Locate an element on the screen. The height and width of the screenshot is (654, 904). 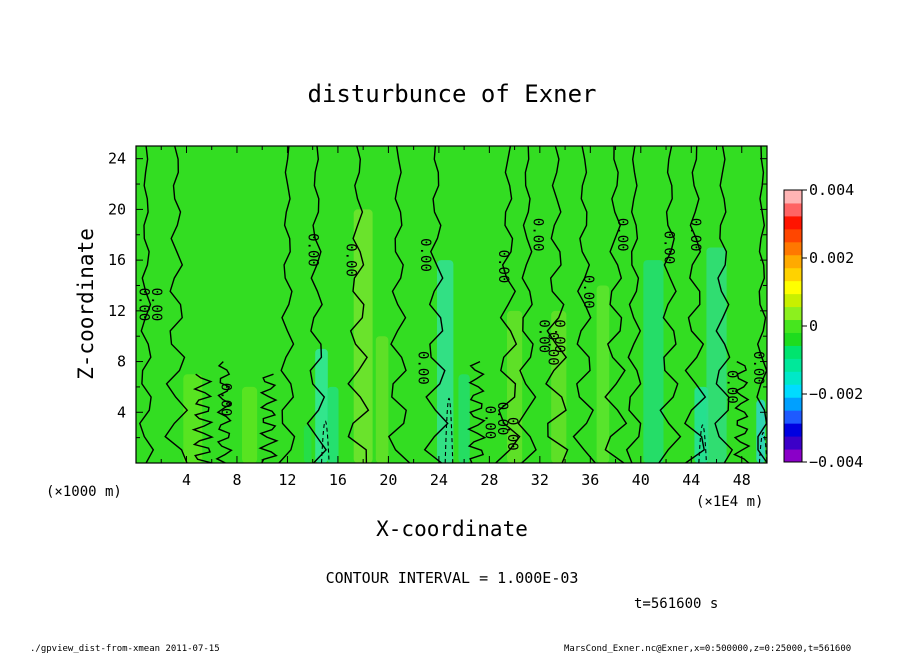
colorbar: 0.004 0.002 0 −0.002 −0.004 is located at coordinates (823, 326).